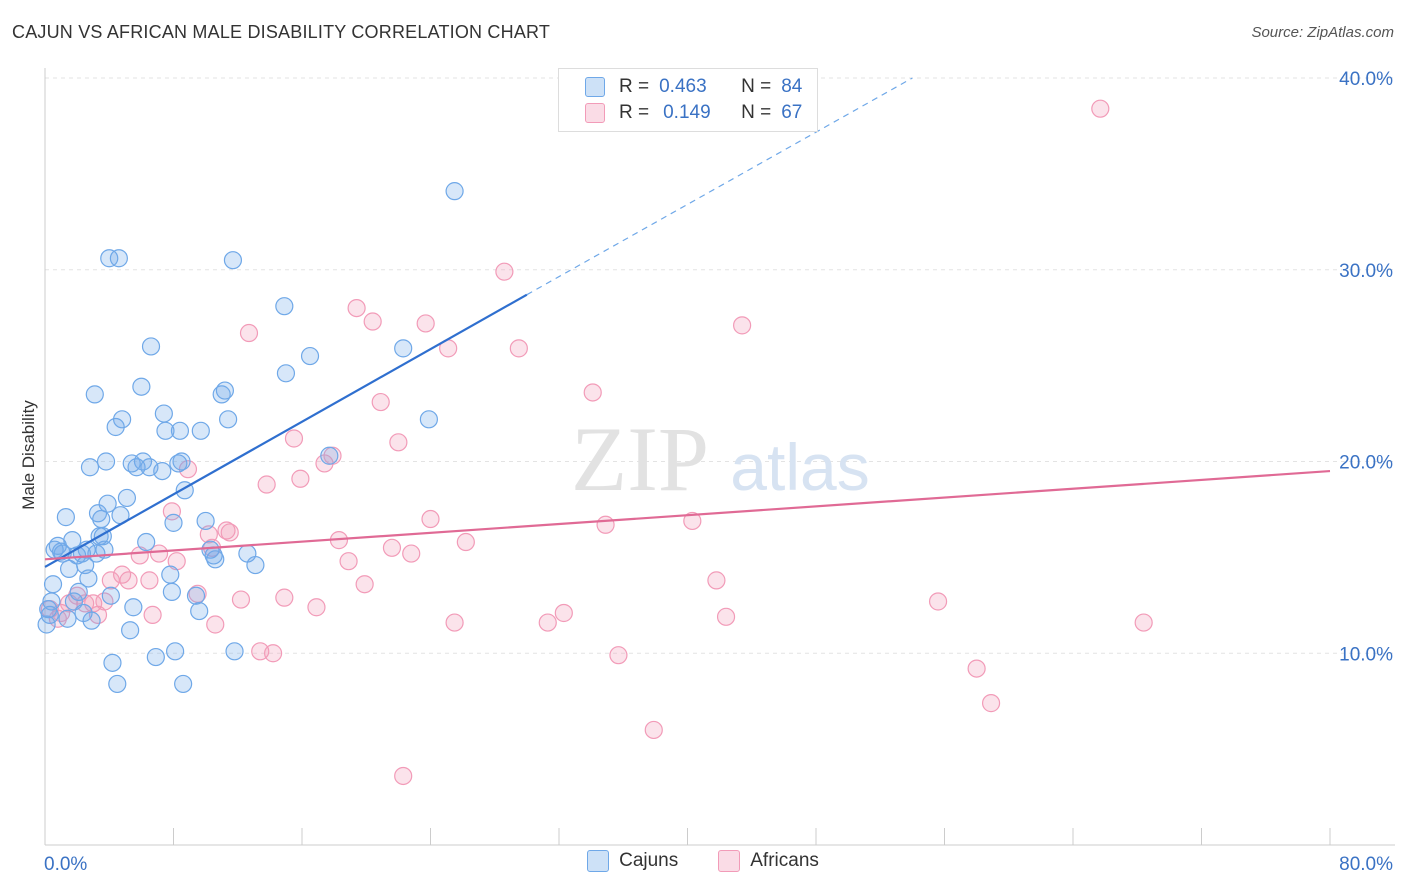 The image size is (1406, 892). What do you see at coordinates (649, 860) in the screenshot?
I see `legend-label-cajuns: Cajuns` at bounding box center [649, 860].